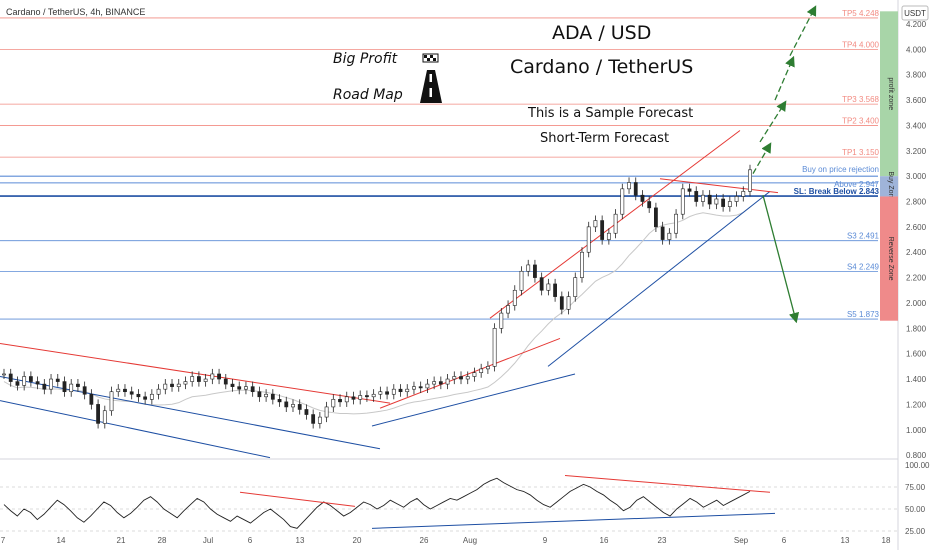  Describe the element at coordinates (424, 540) in the screenshot. I see `time-tick: 26` at that location.